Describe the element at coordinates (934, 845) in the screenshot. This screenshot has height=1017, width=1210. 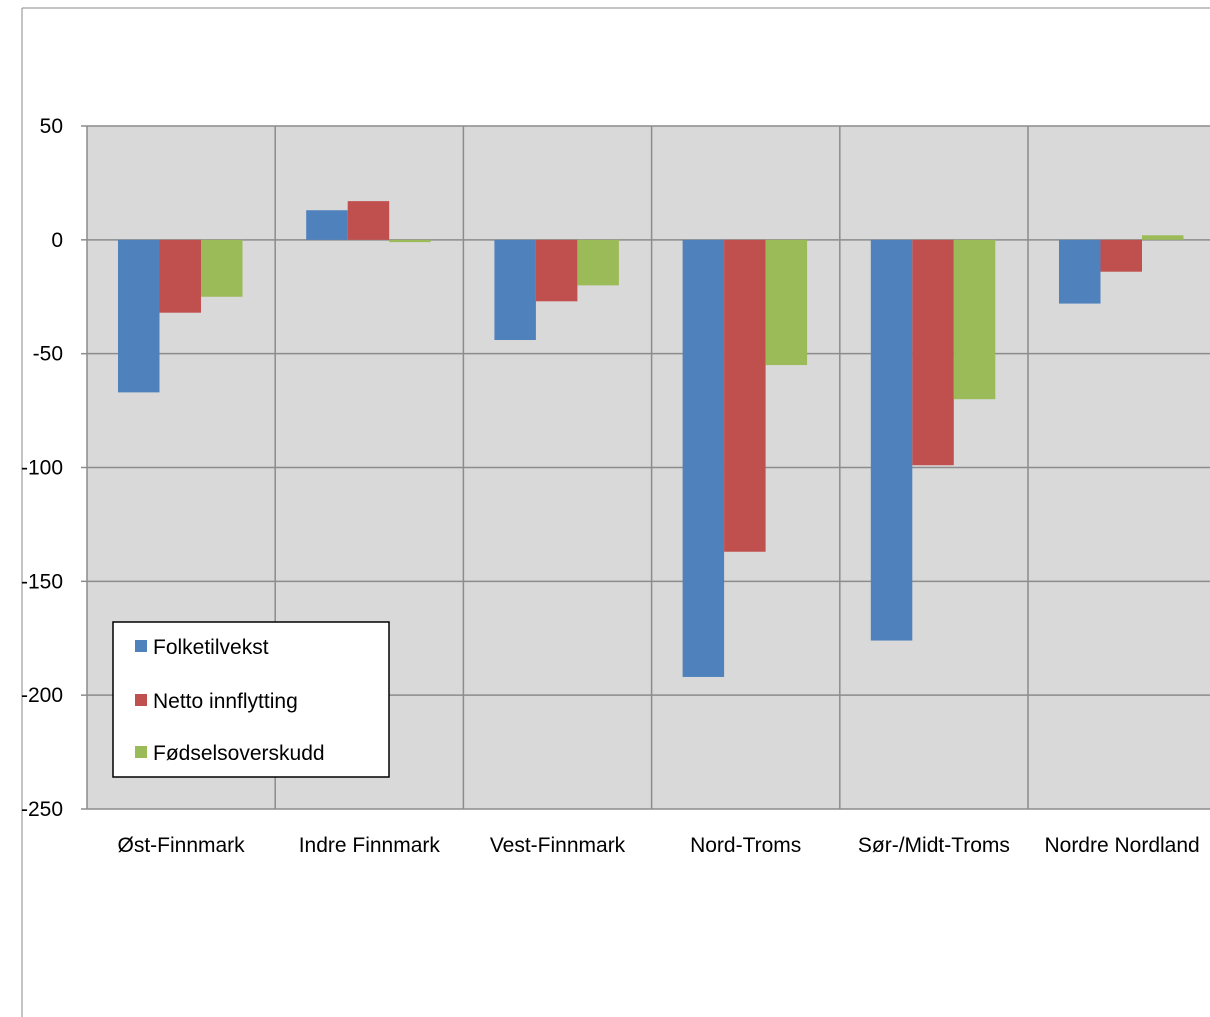
I see `category-label-4: Sør-/Midt-Troms` at that location.